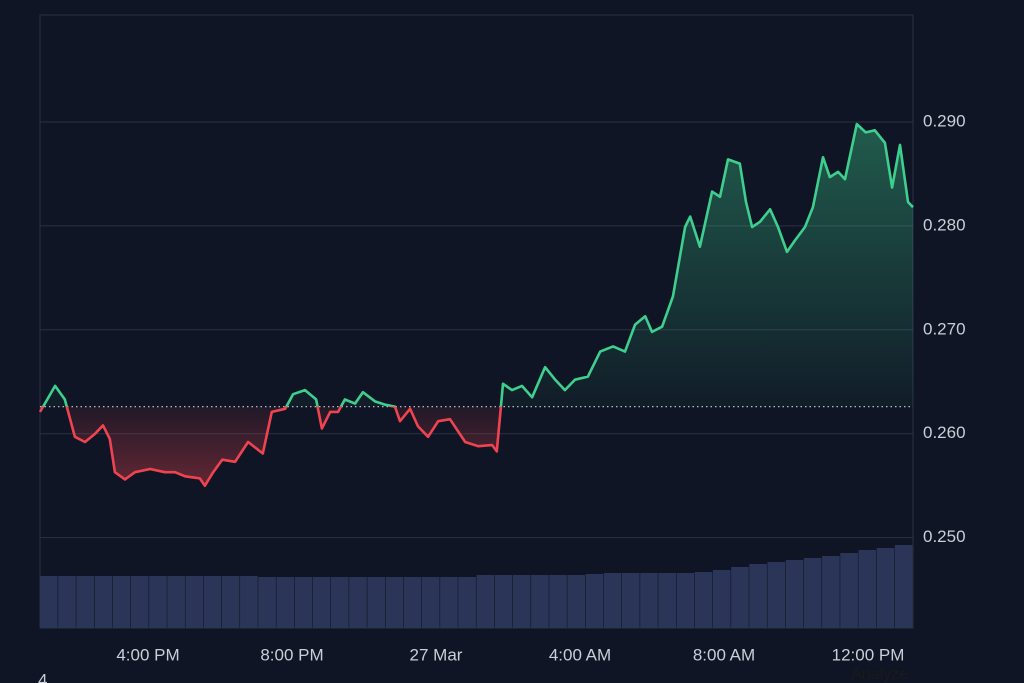  What do you see at coordinates (879, 674) in the screenshot?
I see `analyze-button: Analyze` at bounding box center [879, 674].